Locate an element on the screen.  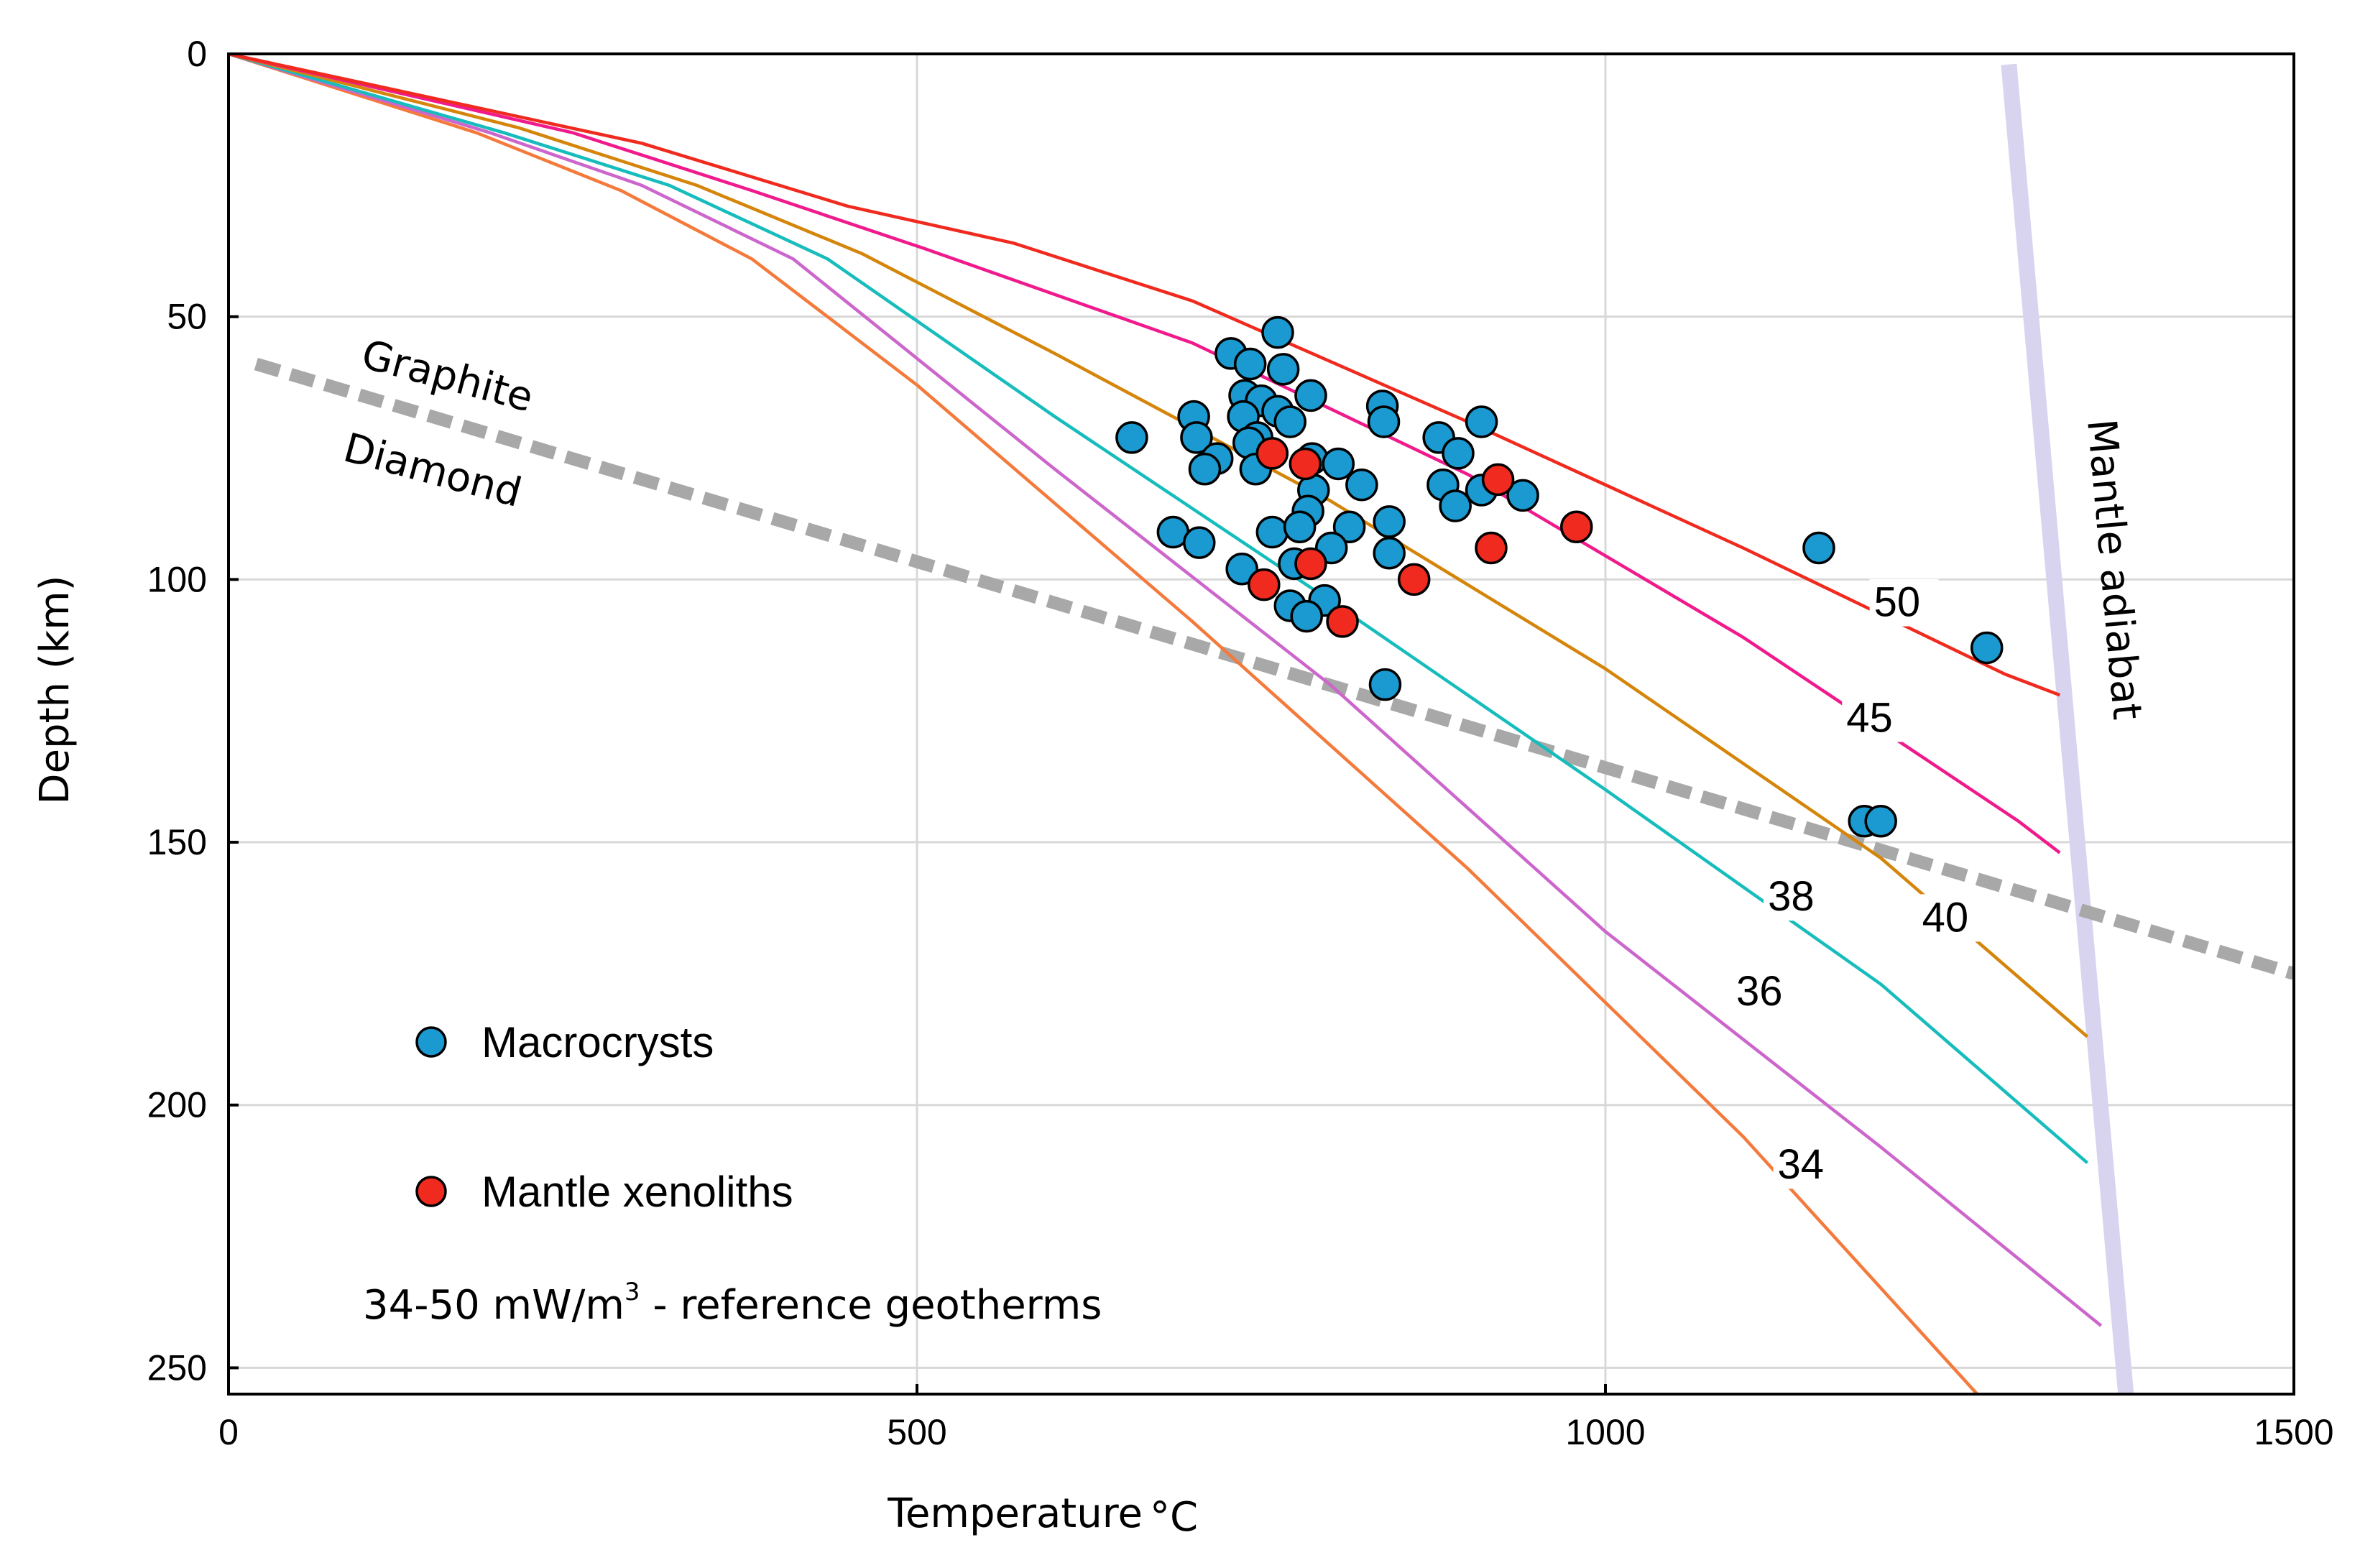
graphite-label: Graphite is located at coordinates (447, 376).